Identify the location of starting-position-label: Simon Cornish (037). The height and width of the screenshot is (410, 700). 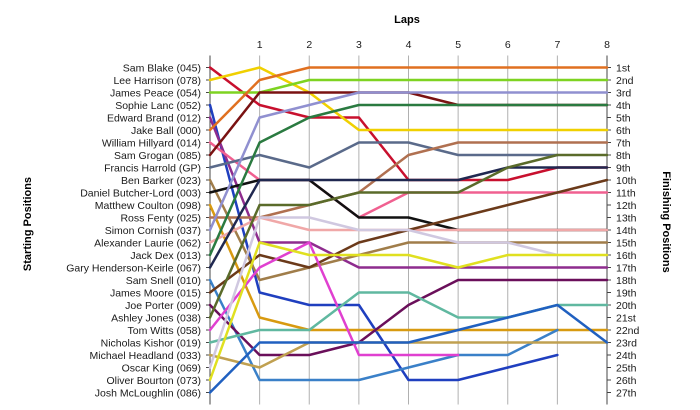
(153, 231).